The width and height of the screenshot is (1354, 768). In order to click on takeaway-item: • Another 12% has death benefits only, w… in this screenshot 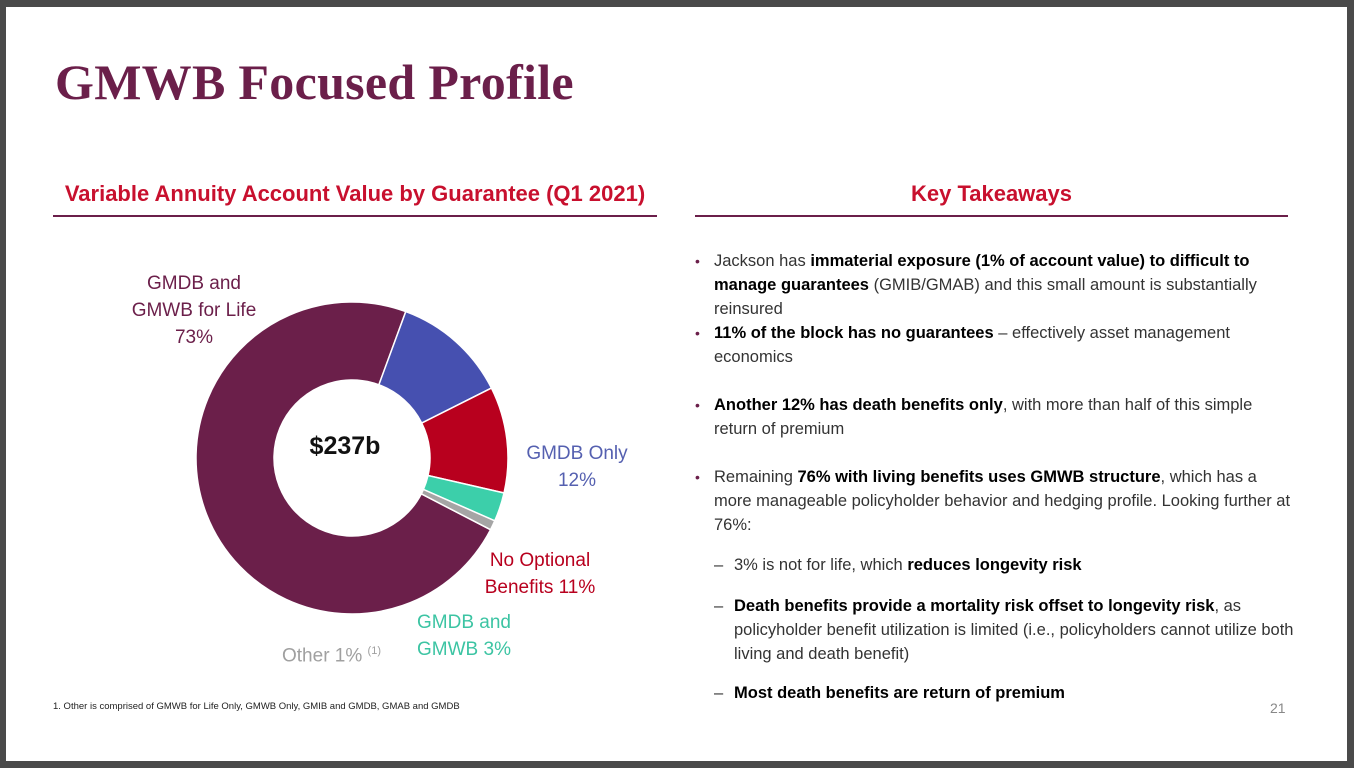, I will do `click(994, 417)`.